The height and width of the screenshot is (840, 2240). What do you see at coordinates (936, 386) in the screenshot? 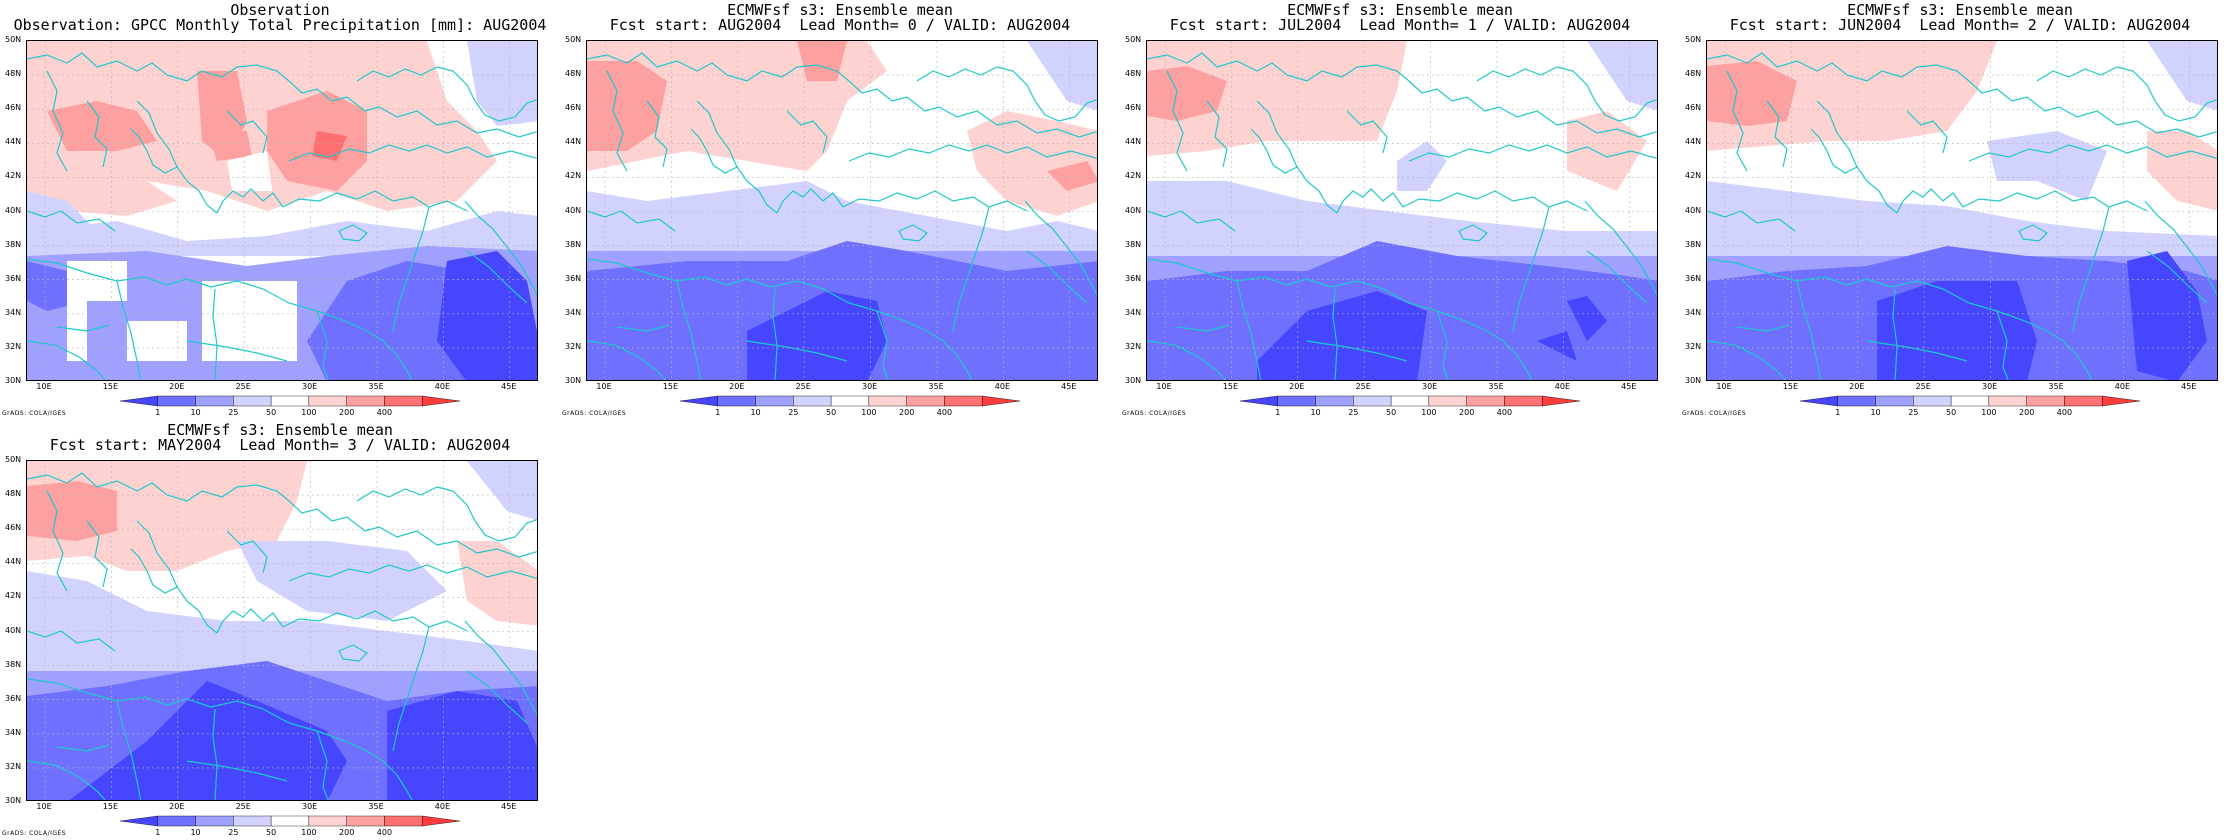
I see `lon-tick-label: 35E` at bounding box center [936, 386].